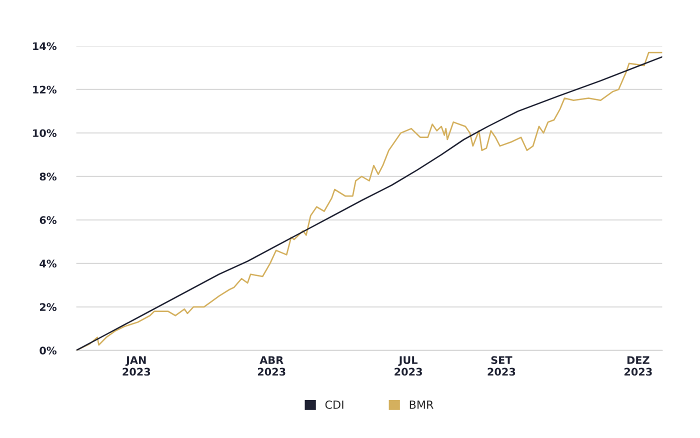 This screenshot has width=700, height=438. What do you see at coordinates (45, 90) in the screenshot?
I see `y-tick-label: 12%` at bounding box center [45, 90].